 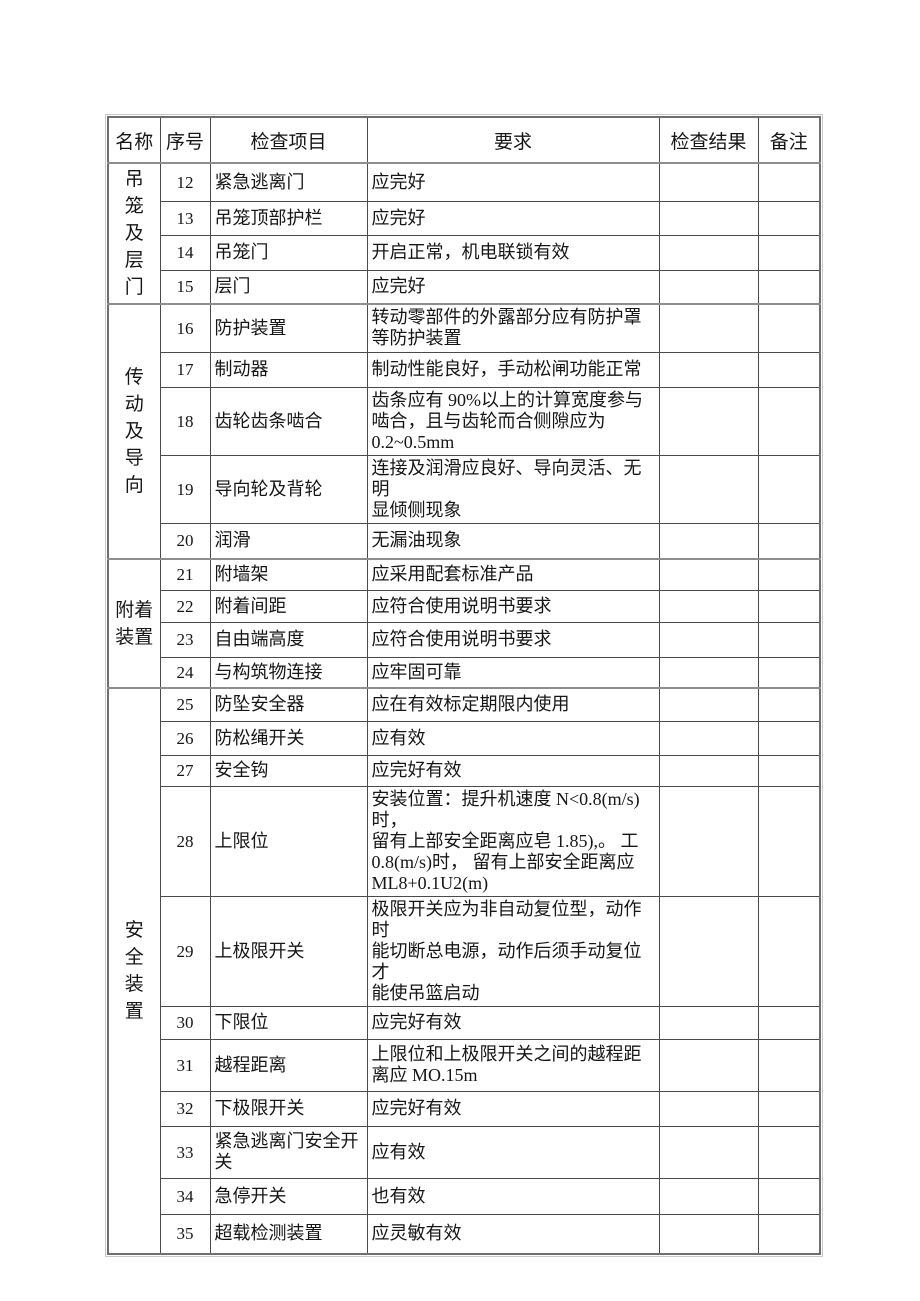 I want to click on item-name-text: 上限位, so click(x=241, y=840).